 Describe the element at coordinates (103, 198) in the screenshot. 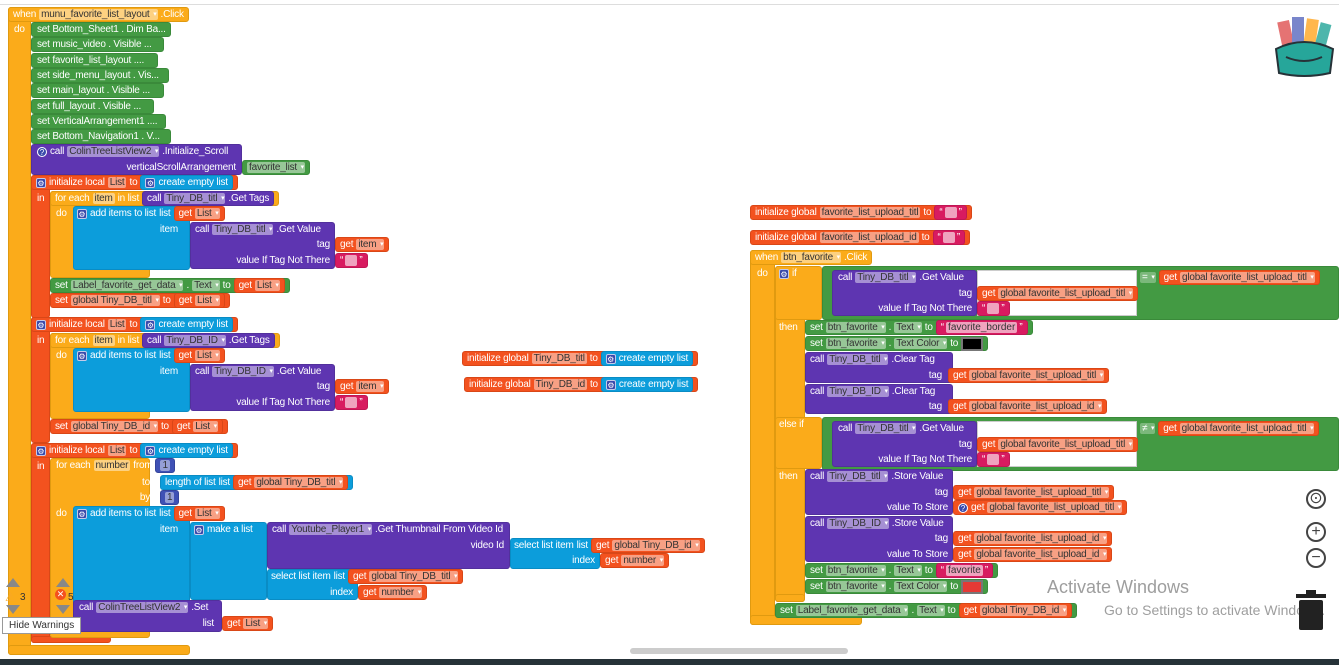

I see `name-field: item` at that location.